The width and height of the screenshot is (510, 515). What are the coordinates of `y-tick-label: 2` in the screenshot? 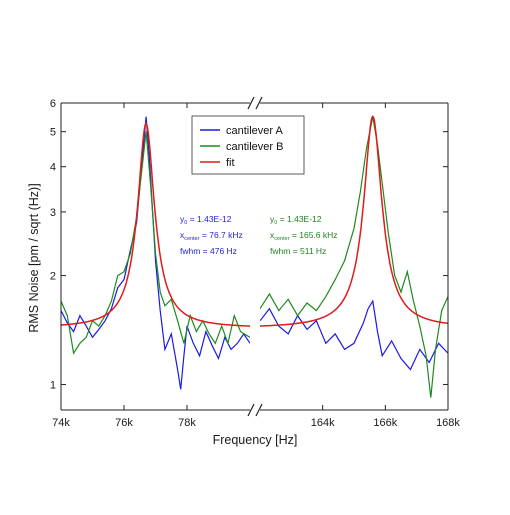 It's located at (53, 277).